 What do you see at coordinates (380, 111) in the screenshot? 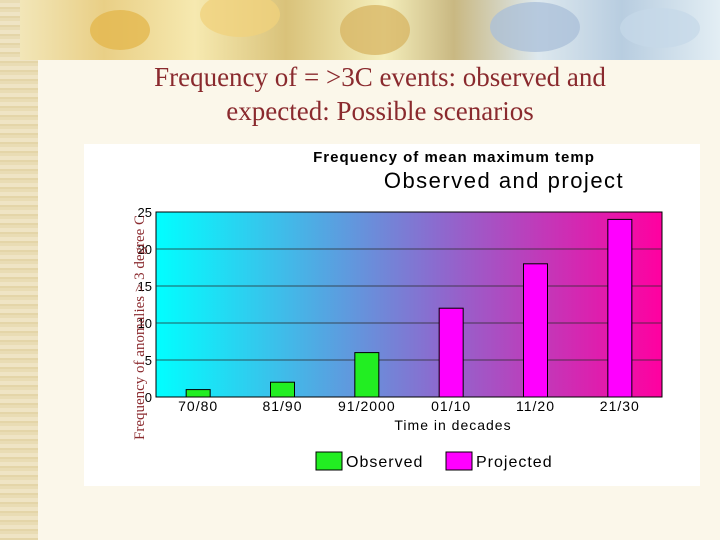
I see `slide-title-line2: expected: Possible scenarios` at bounding box center [380, 111].